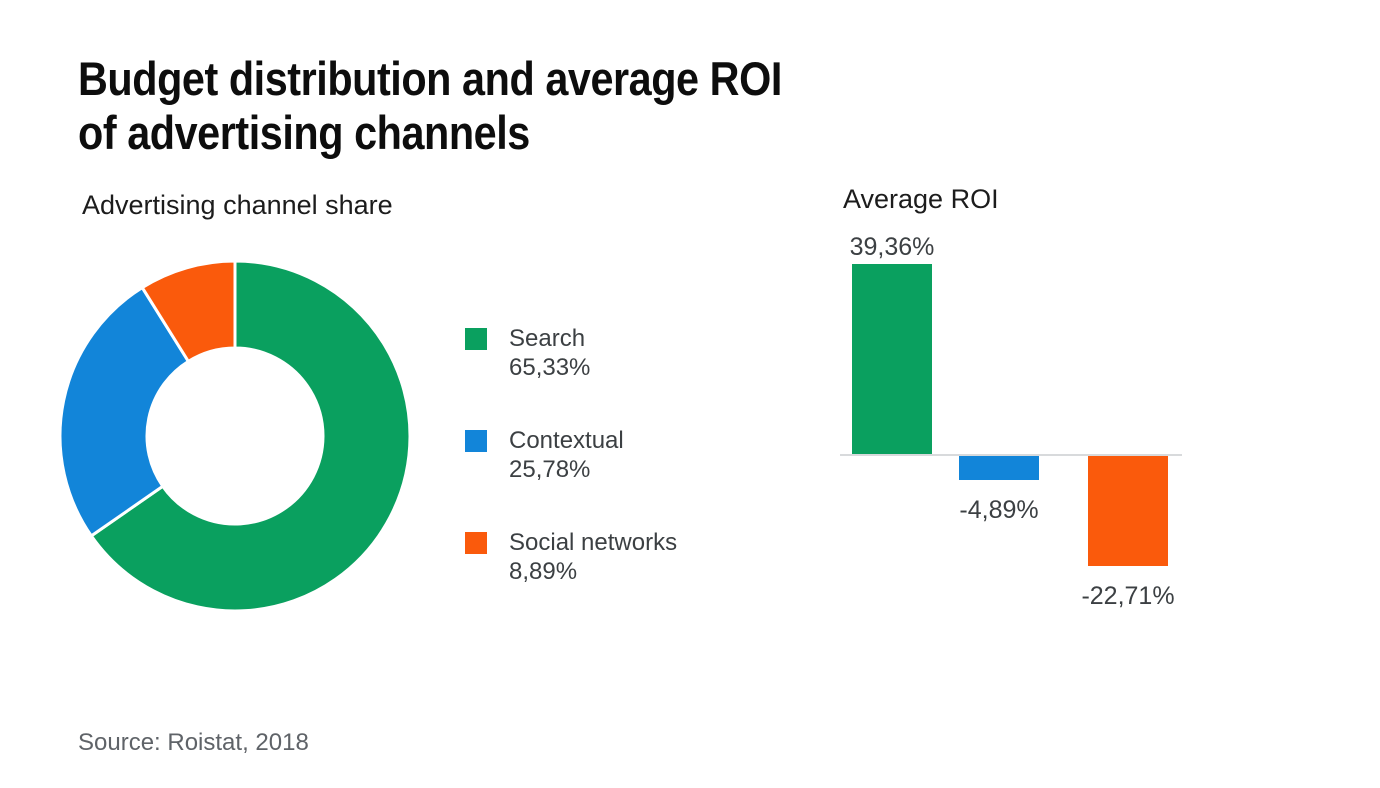  What do you see at coordinates (476, 441) in the screenshot?
I see `legend-swatch-contextual` at bounding box center [476, 441].